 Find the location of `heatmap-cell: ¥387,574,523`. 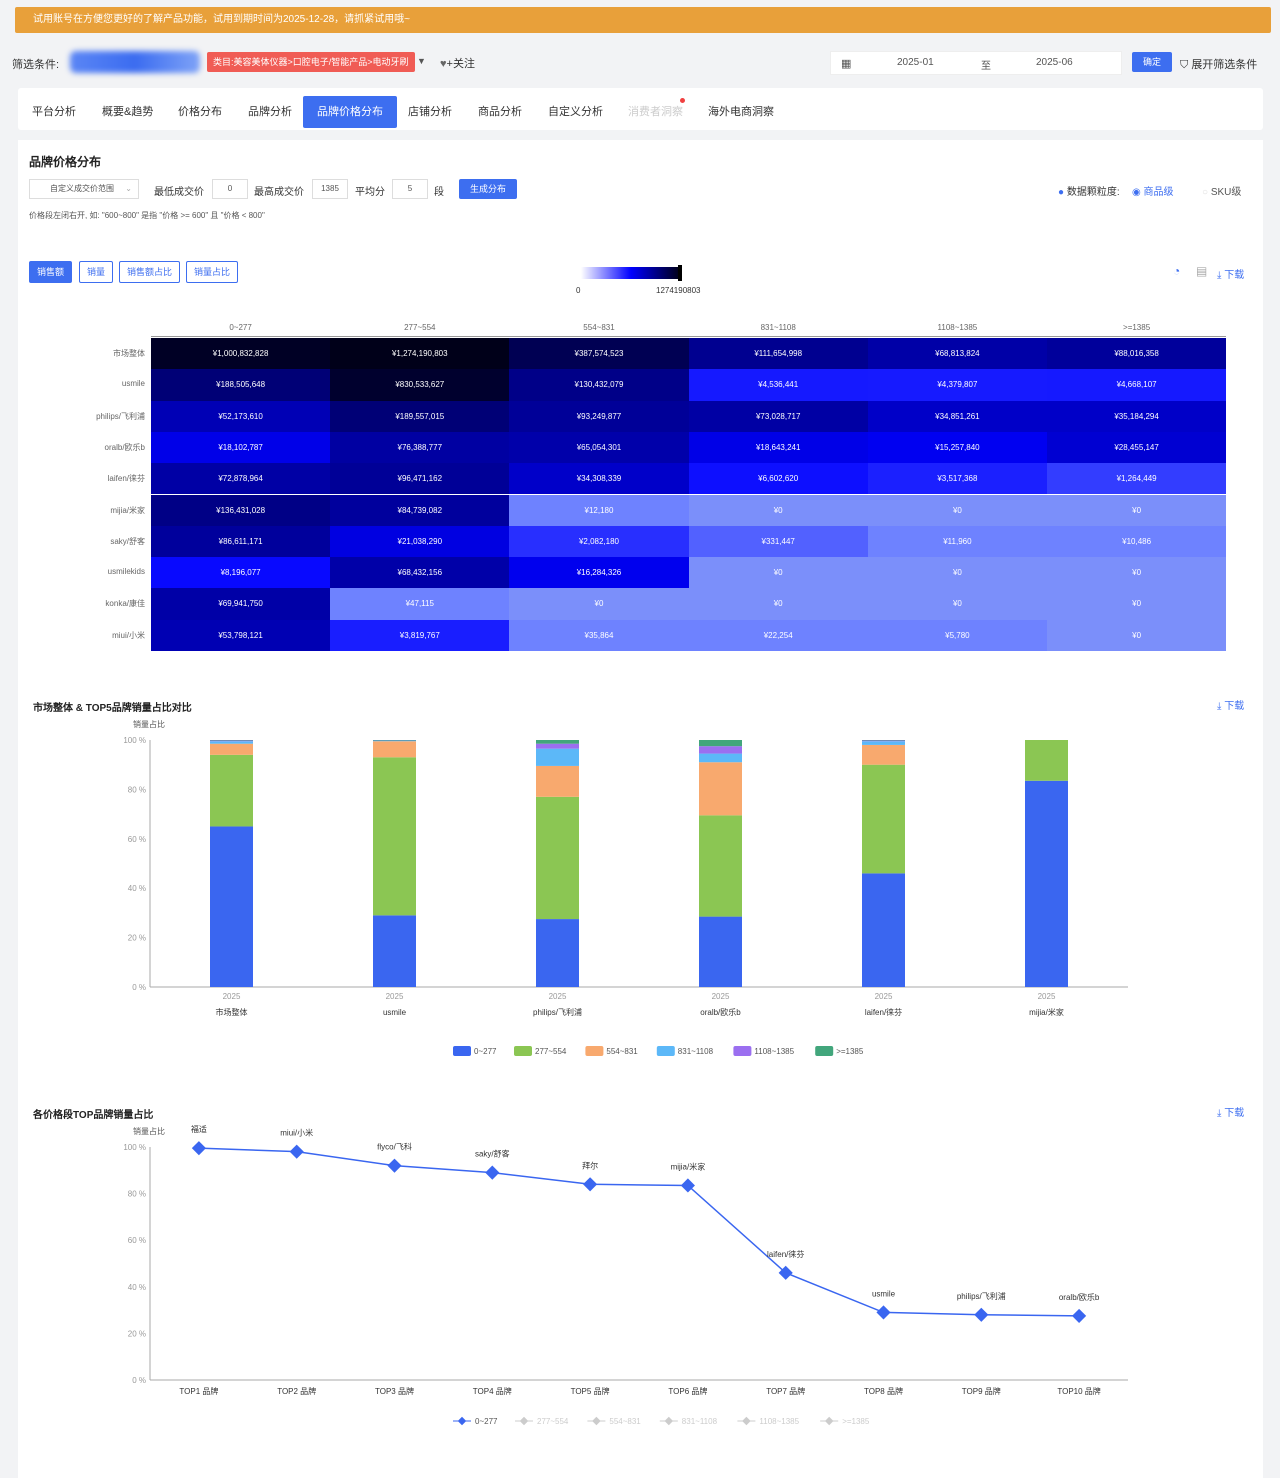

heatmap-cell: ¥387,574,523 is located at coordinates (599, 354).